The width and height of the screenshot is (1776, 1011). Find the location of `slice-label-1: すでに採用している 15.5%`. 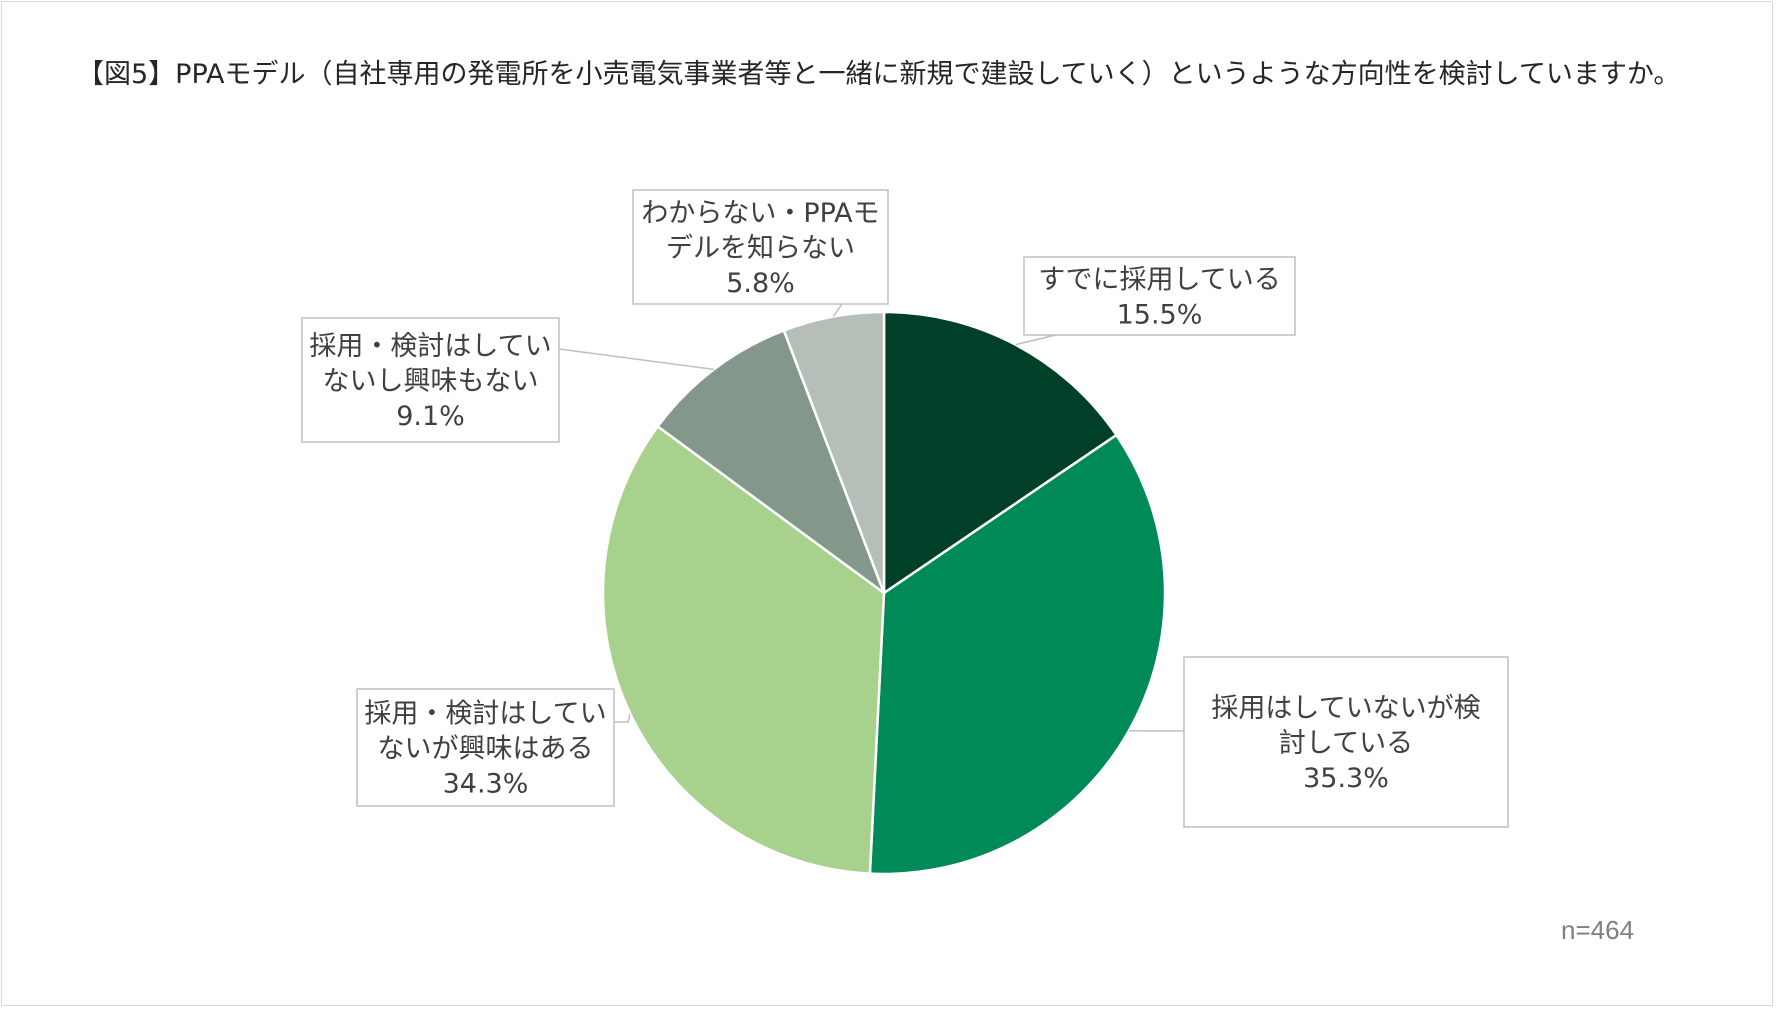

slice-label-1: すでに採用している 15.5% is located at coordinates (1156, 301).